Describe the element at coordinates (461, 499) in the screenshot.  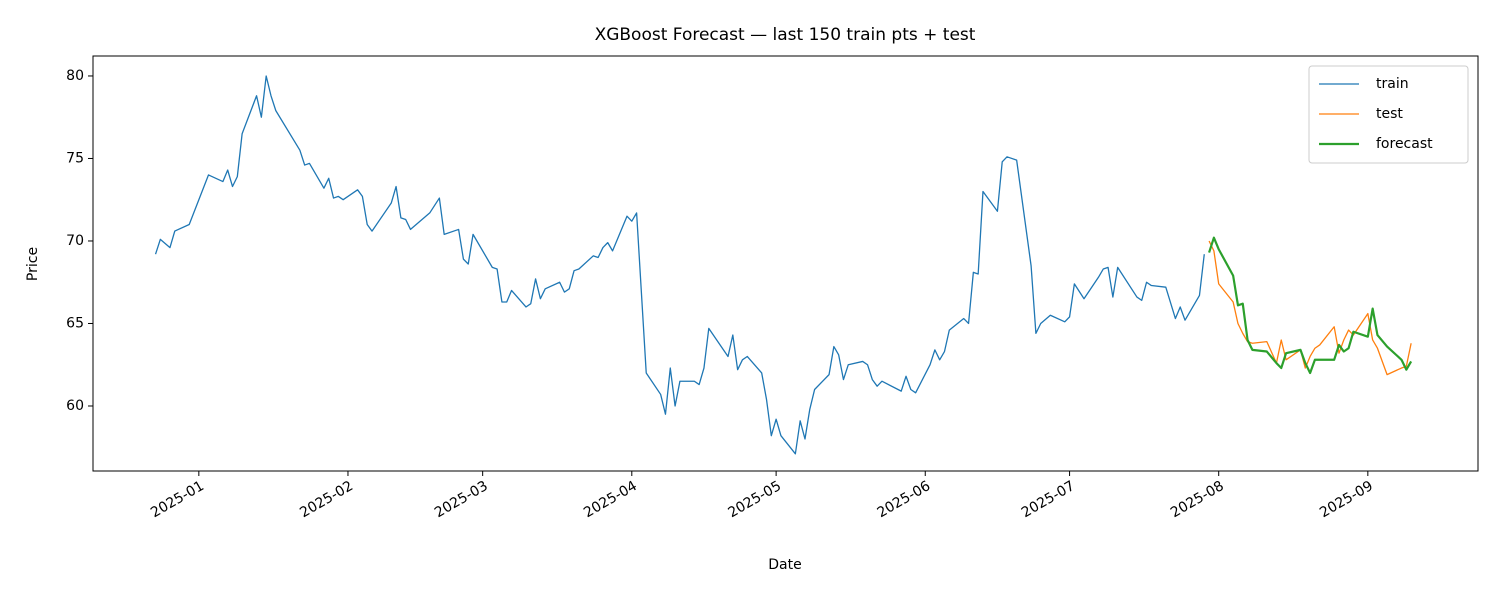
I see `x-tick-label: 2025-03` at that location.